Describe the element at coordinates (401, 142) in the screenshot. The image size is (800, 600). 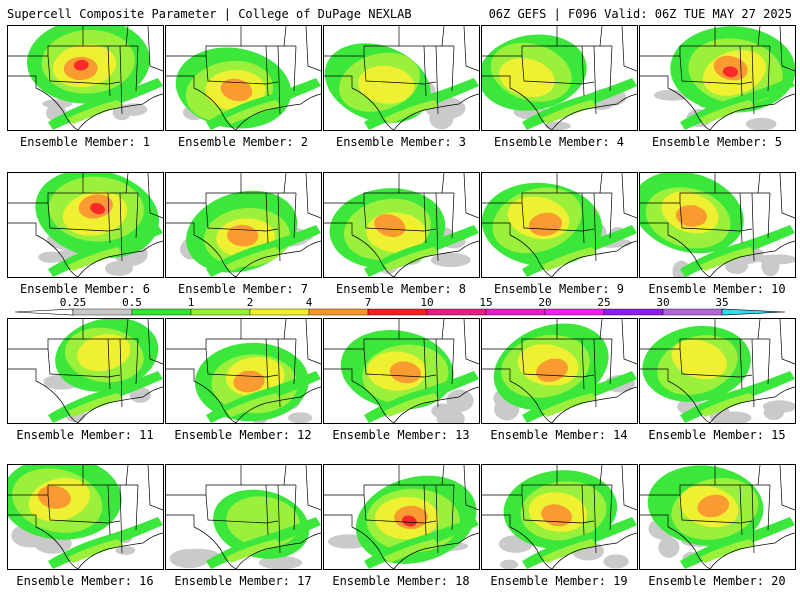
I see `panel-label: Ensemble Member: 3` at that location.